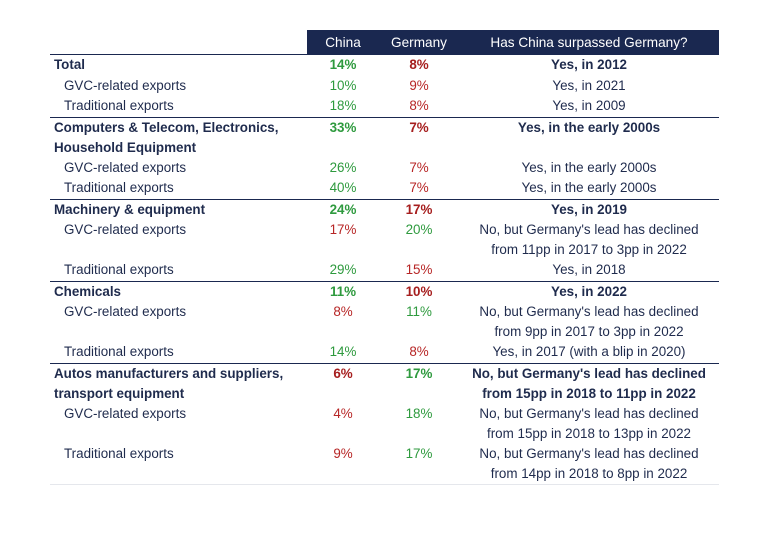 Image resolution: width=760 pixels, height=541 pixels. What do you see at coordinates (178, 209) in the screenshot?
I see `section-label: Machinery & equipment` at bounding box center [178, 209].